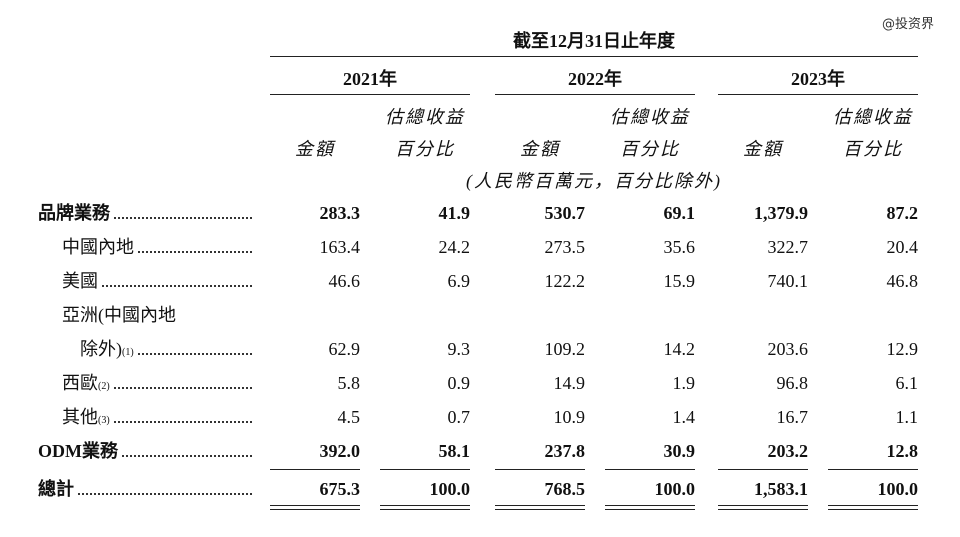  I want to click on row-label: 總計, so click(145, 489).